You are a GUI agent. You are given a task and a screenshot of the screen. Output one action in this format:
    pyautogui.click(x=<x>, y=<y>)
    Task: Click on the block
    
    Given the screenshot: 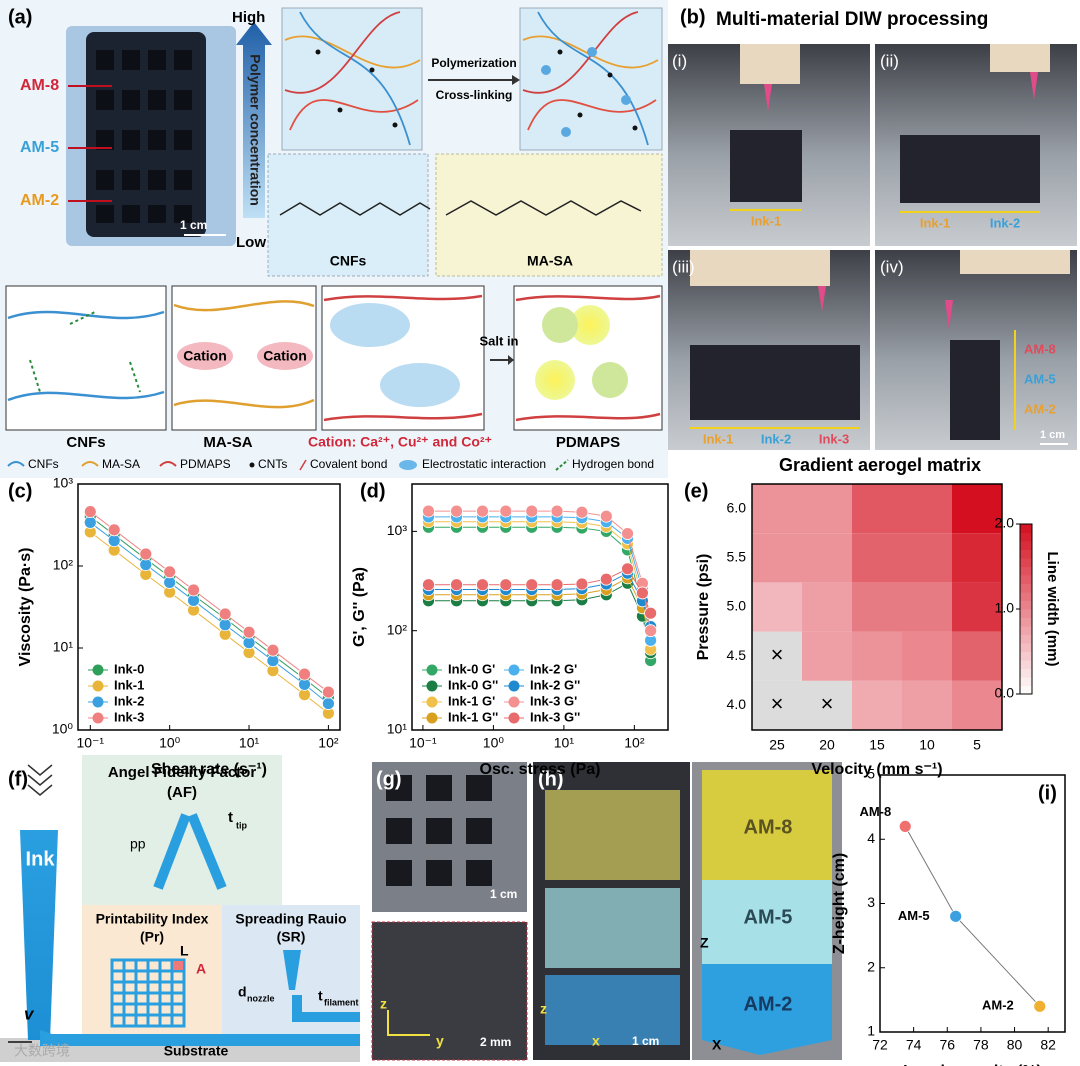 What is the action you would take?
    pyautogui.click(x=767, y=1009)
    